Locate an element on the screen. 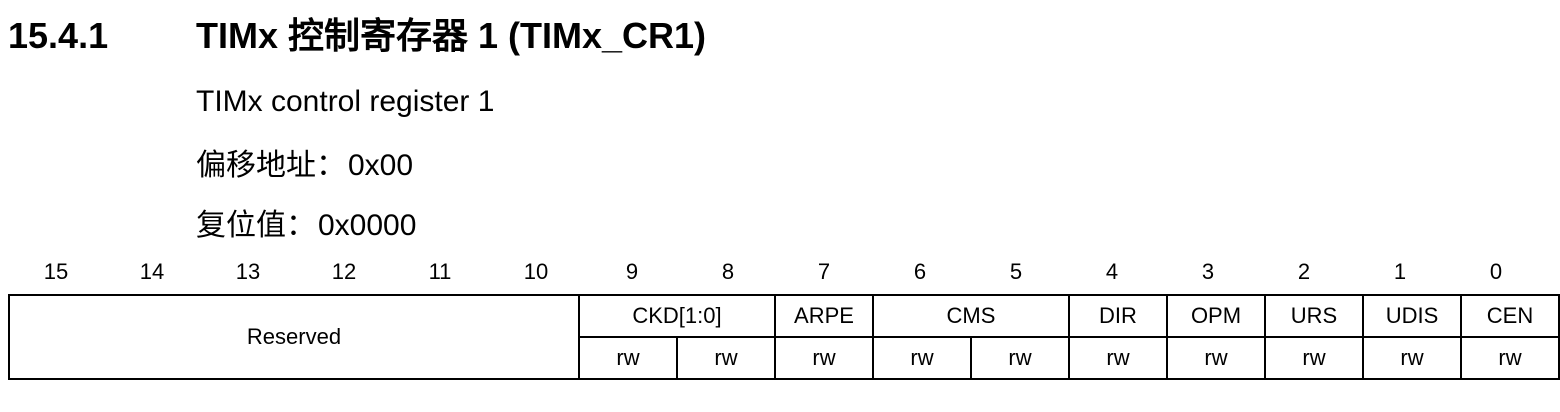  bit-number: 13 is located at coordinates (248, 271).